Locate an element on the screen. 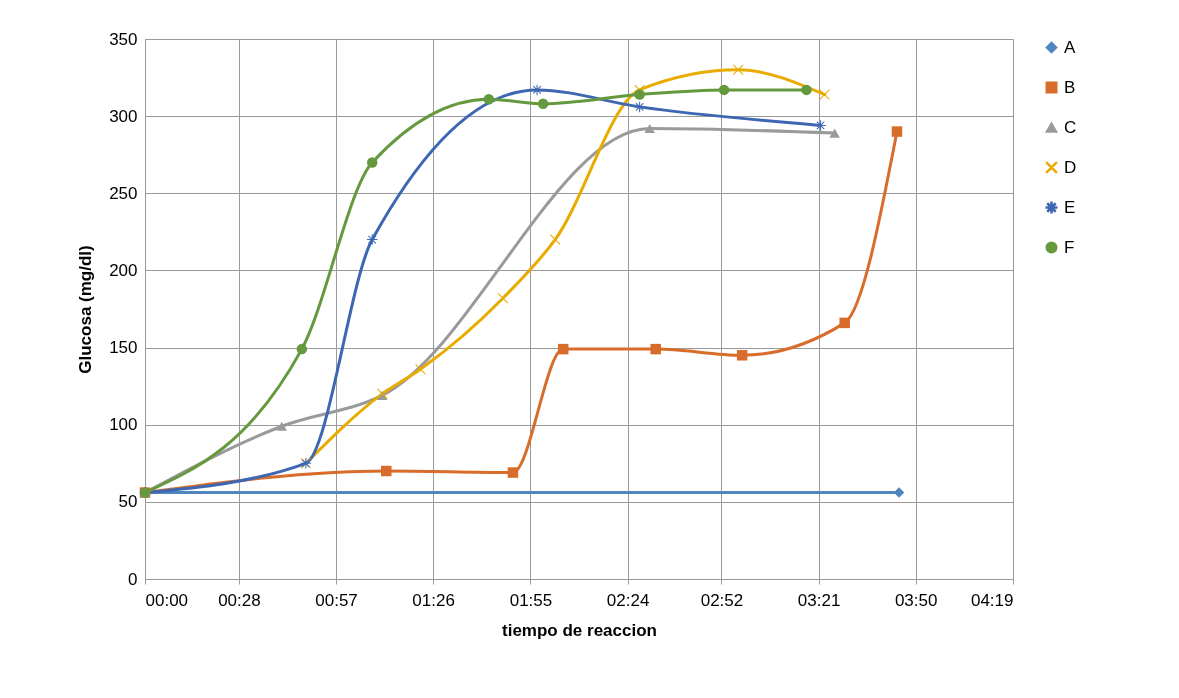  x-tick-label: 03:50 is located at coordinates (916, 600).